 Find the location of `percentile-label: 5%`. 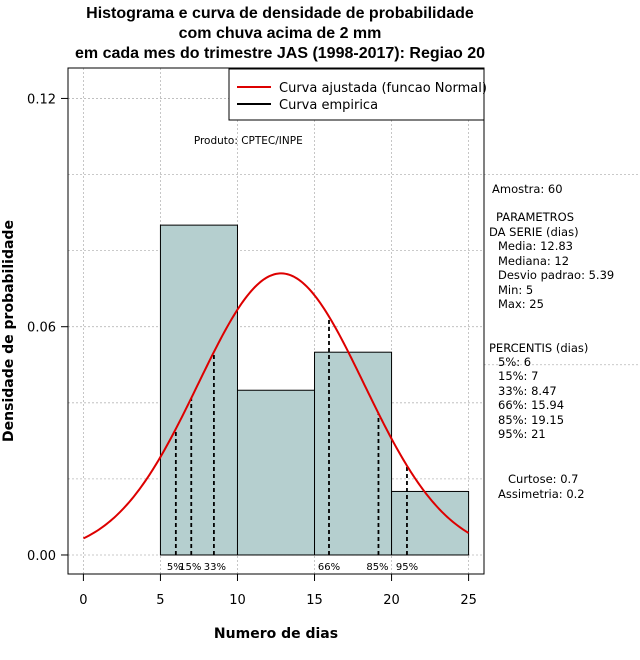

percentile-label: 5% is located at coordinates (175, 567).